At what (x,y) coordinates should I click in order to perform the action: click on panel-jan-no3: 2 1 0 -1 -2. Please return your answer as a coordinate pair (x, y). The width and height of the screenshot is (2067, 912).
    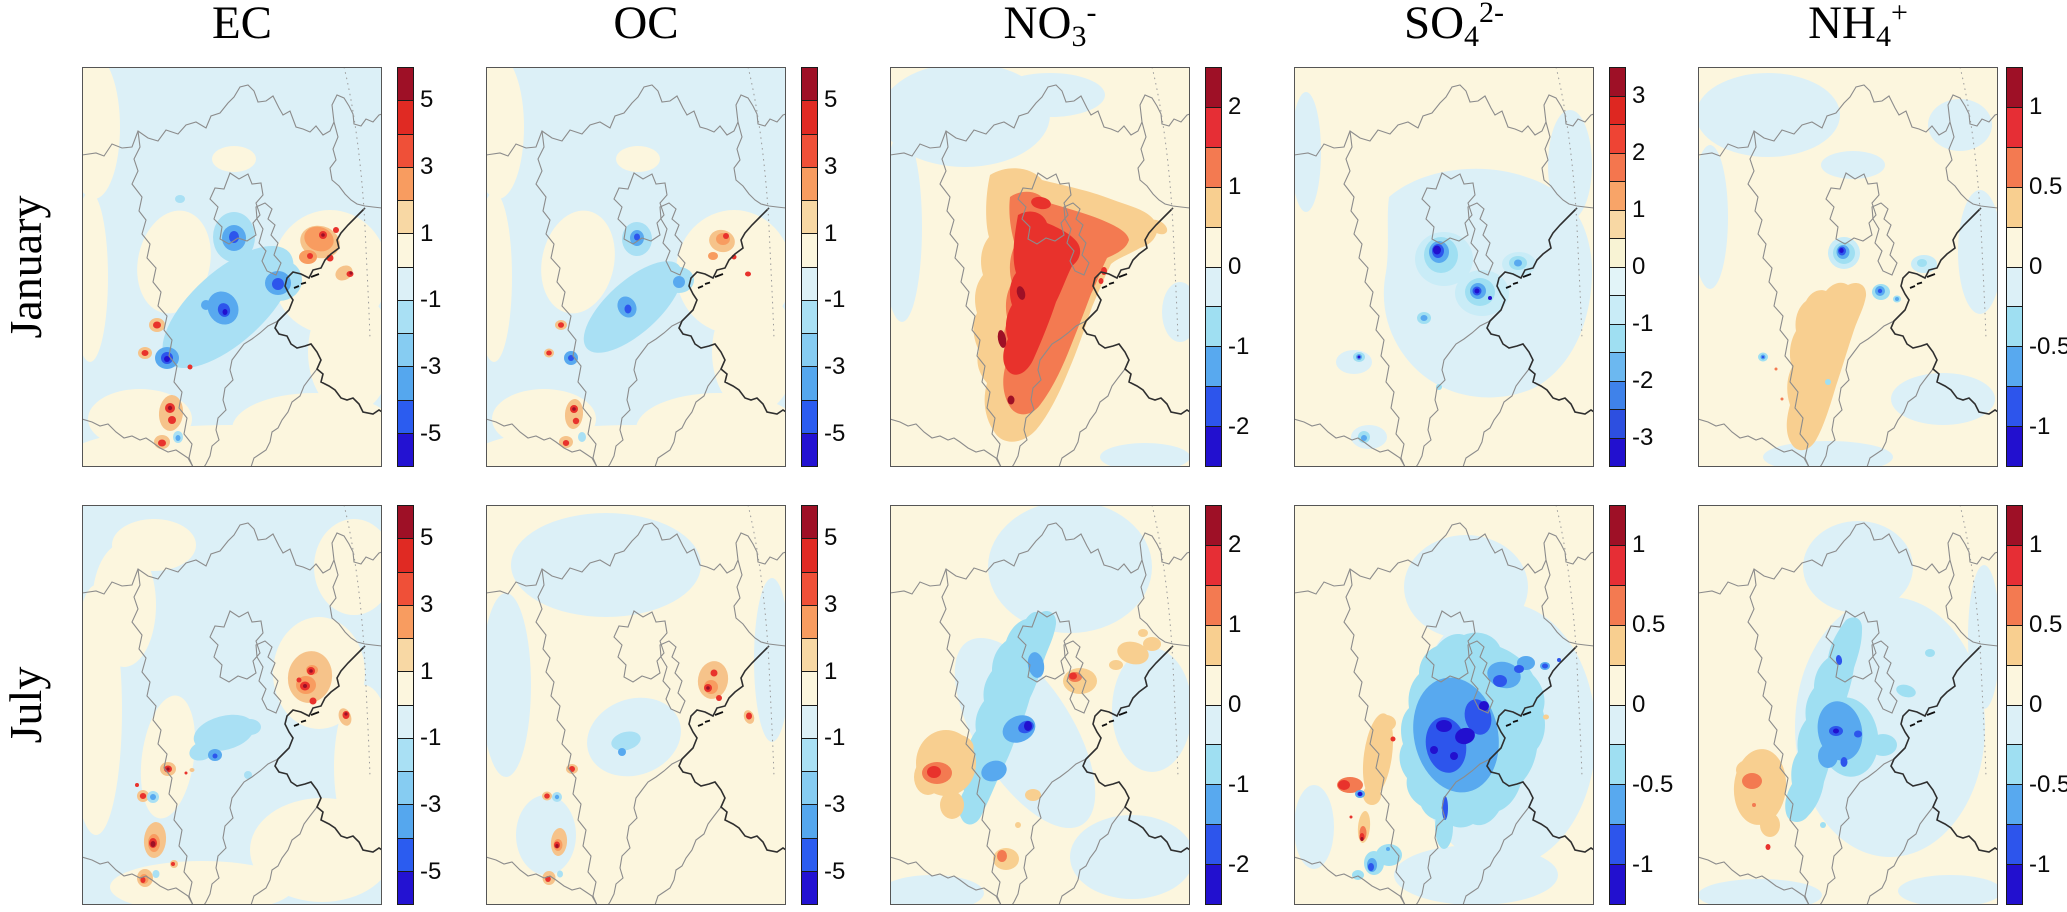
    Looking at the image, I should click on (1080, 267).